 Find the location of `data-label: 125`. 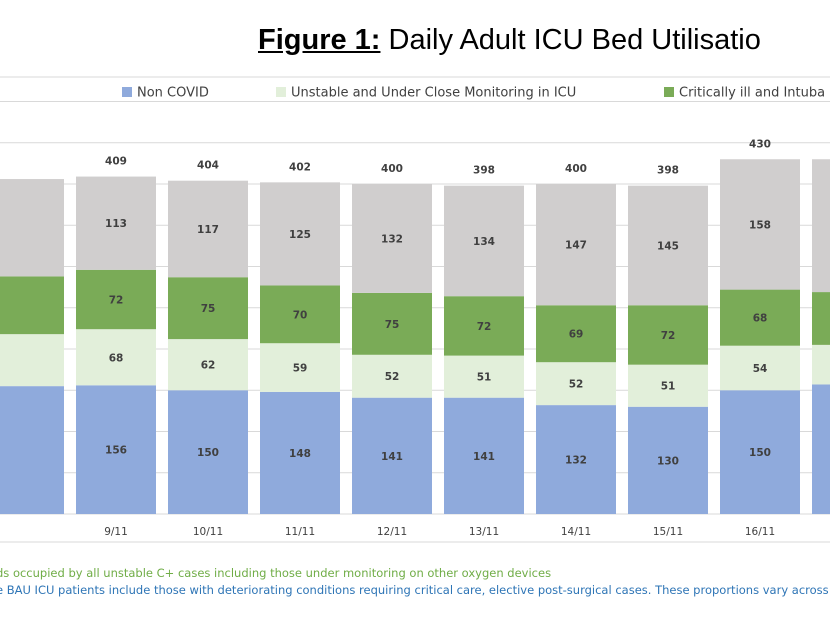

data-label: 125 is located at coordinates (300, 235).